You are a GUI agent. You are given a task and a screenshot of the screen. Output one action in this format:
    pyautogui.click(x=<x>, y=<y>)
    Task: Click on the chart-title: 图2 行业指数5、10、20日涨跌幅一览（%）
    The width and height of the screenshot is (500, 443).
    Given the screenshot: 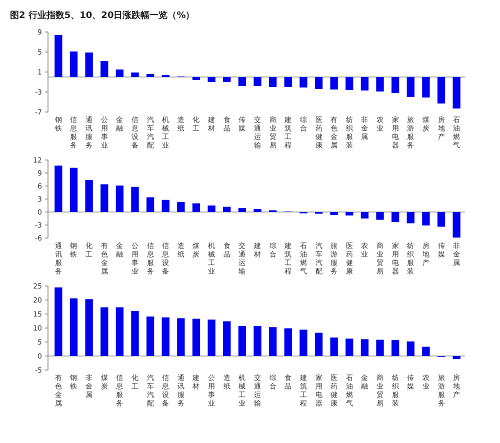 What is the action you would take?
    pyautogui.click(x=102, y=15)
    